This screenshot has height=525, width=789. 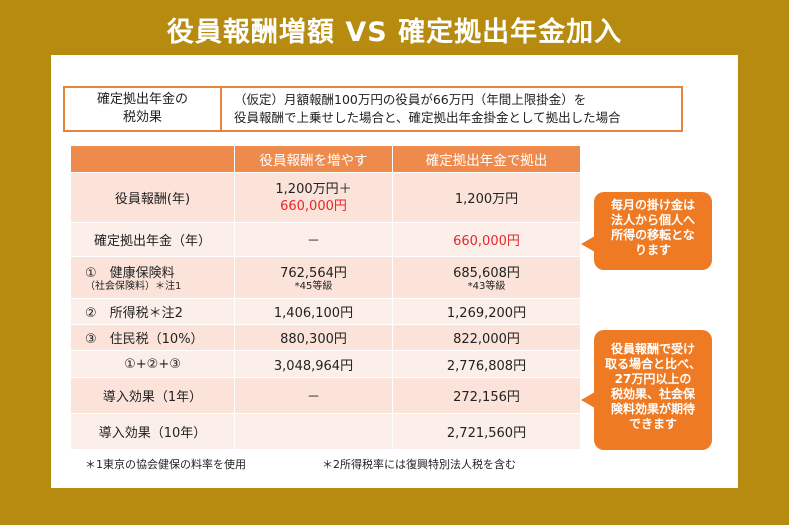 What do you see at coordinates (427, 117) in the screenshot?
I see `summary-desc-line2: 役員報酬で上乗せした場合と、確定拠出年金掛金として拠出した場合` at bounding box center [427, 117].